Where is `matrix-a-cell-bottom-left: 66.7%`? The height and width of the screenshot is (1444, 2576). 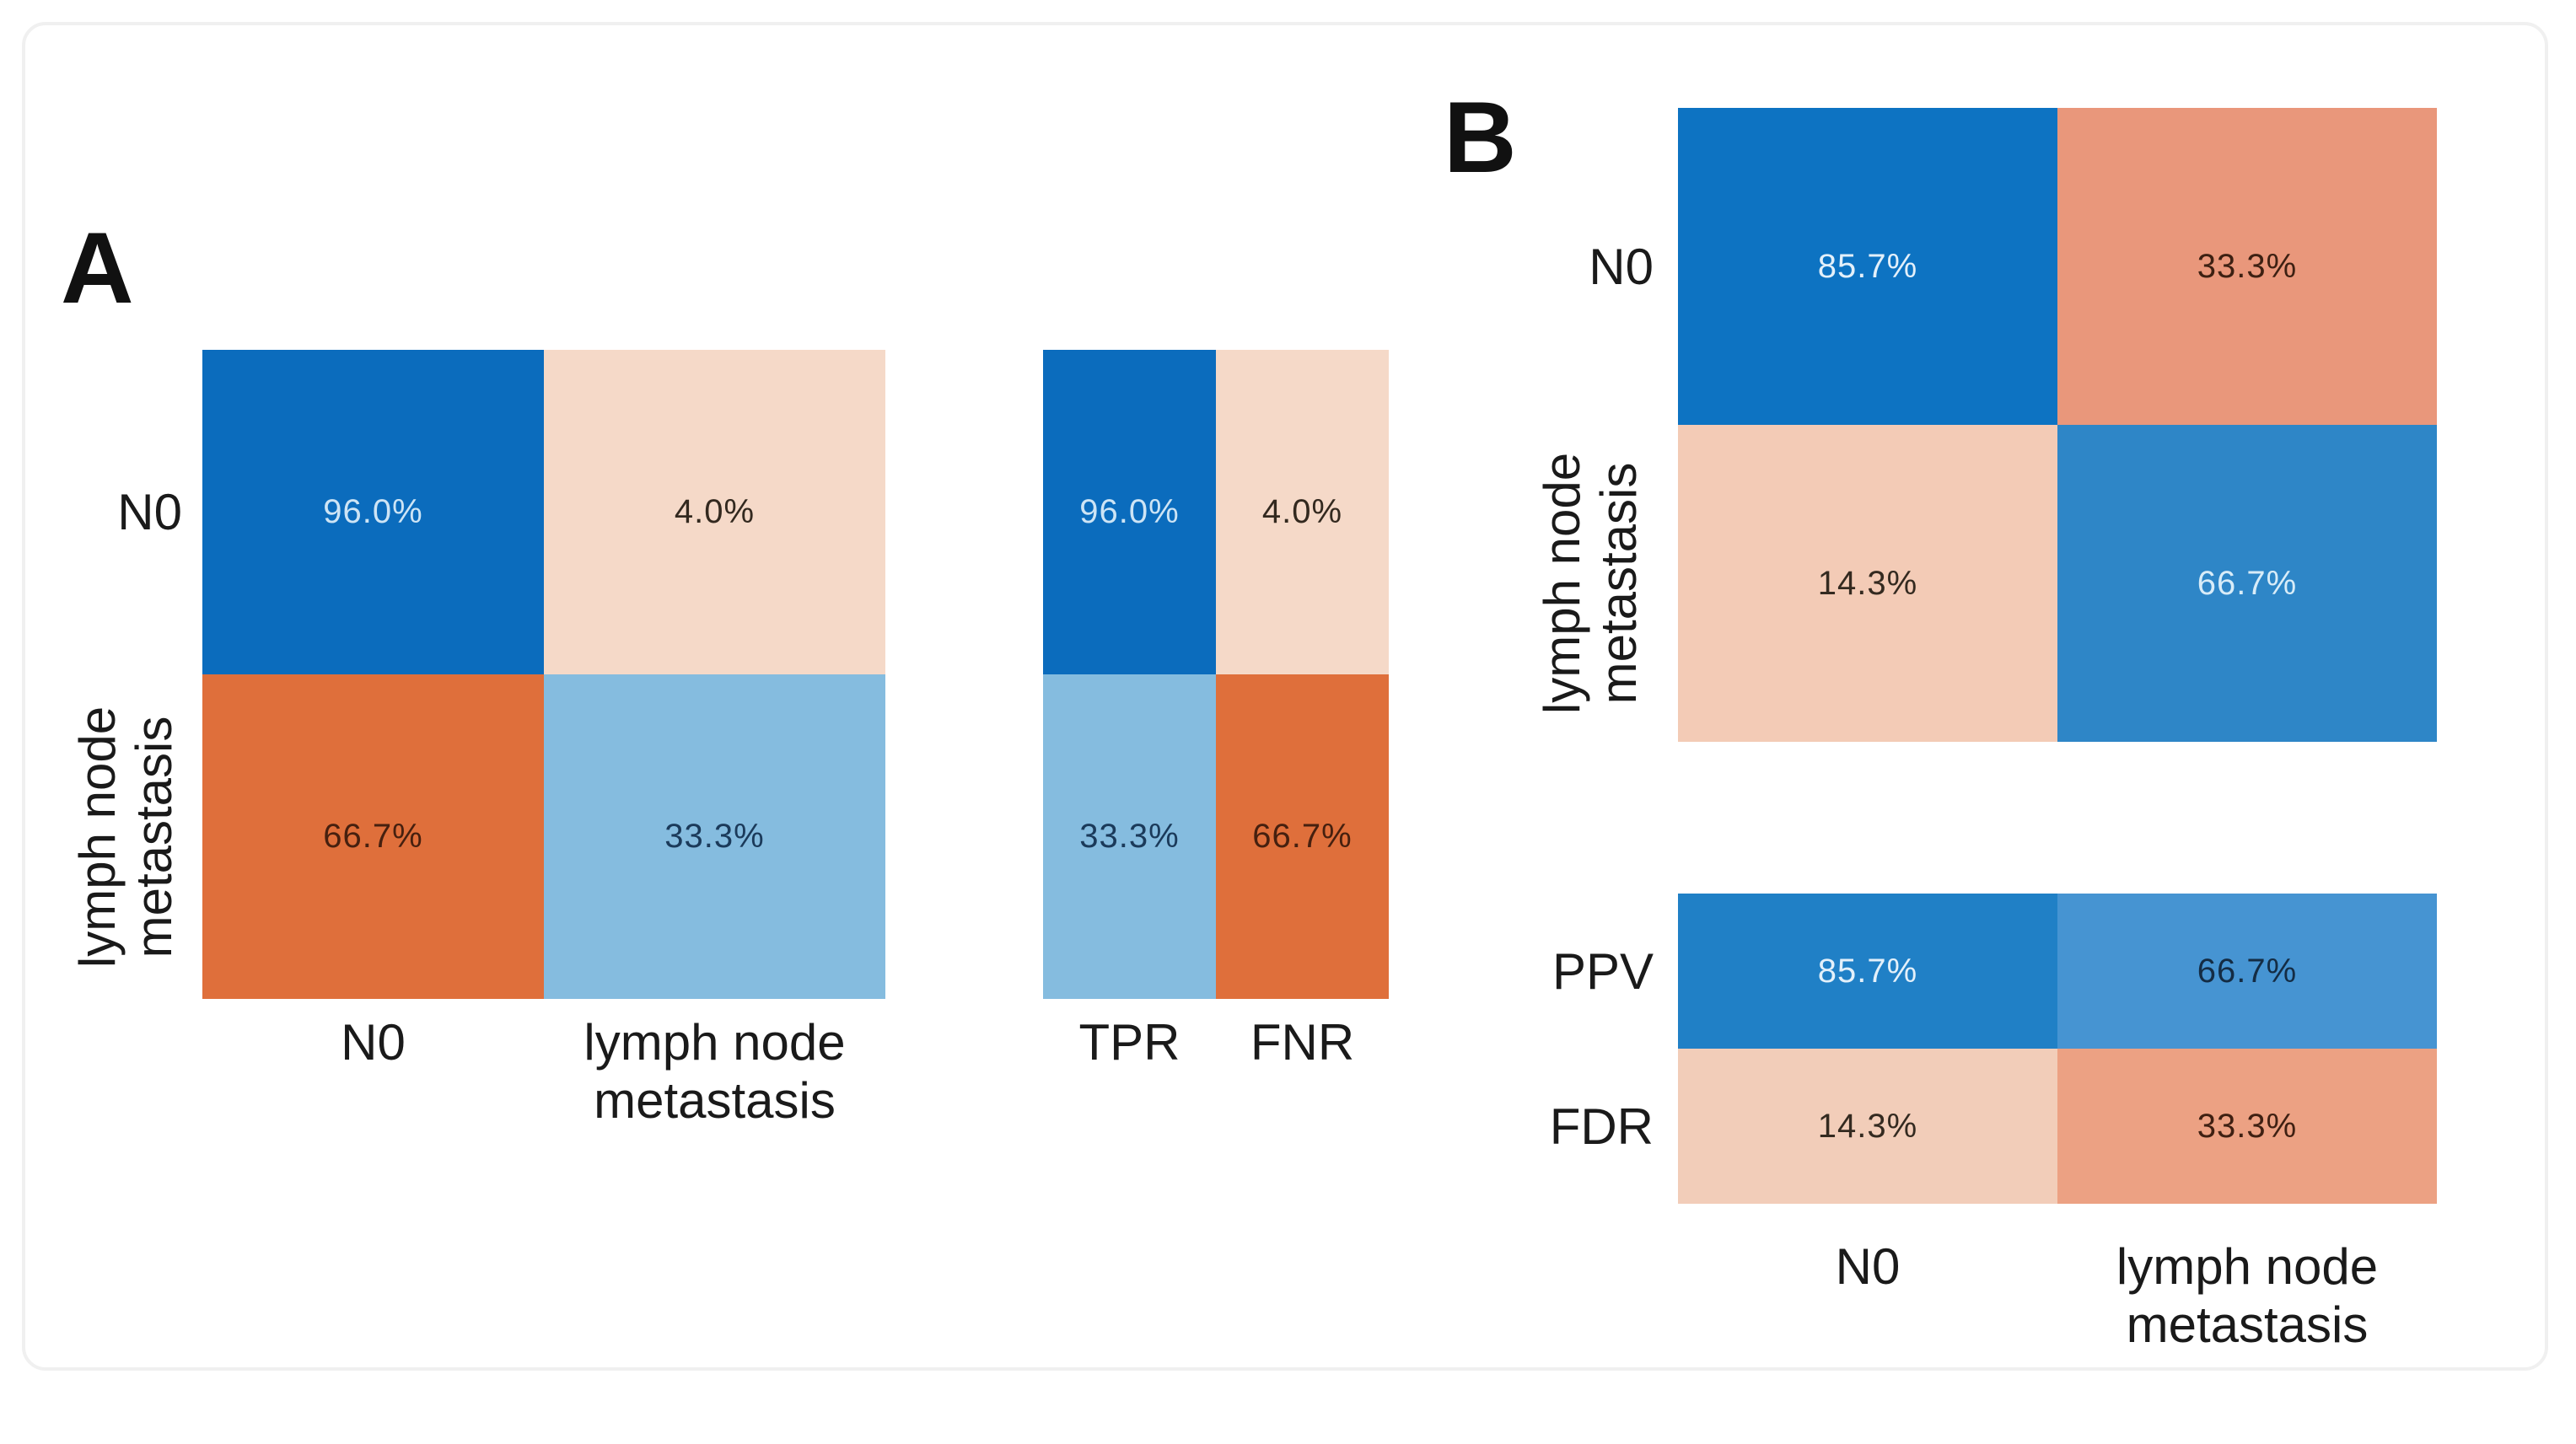
matrix-a-cell-bottom-left: 66.7% is located at coordinates (373, 836).